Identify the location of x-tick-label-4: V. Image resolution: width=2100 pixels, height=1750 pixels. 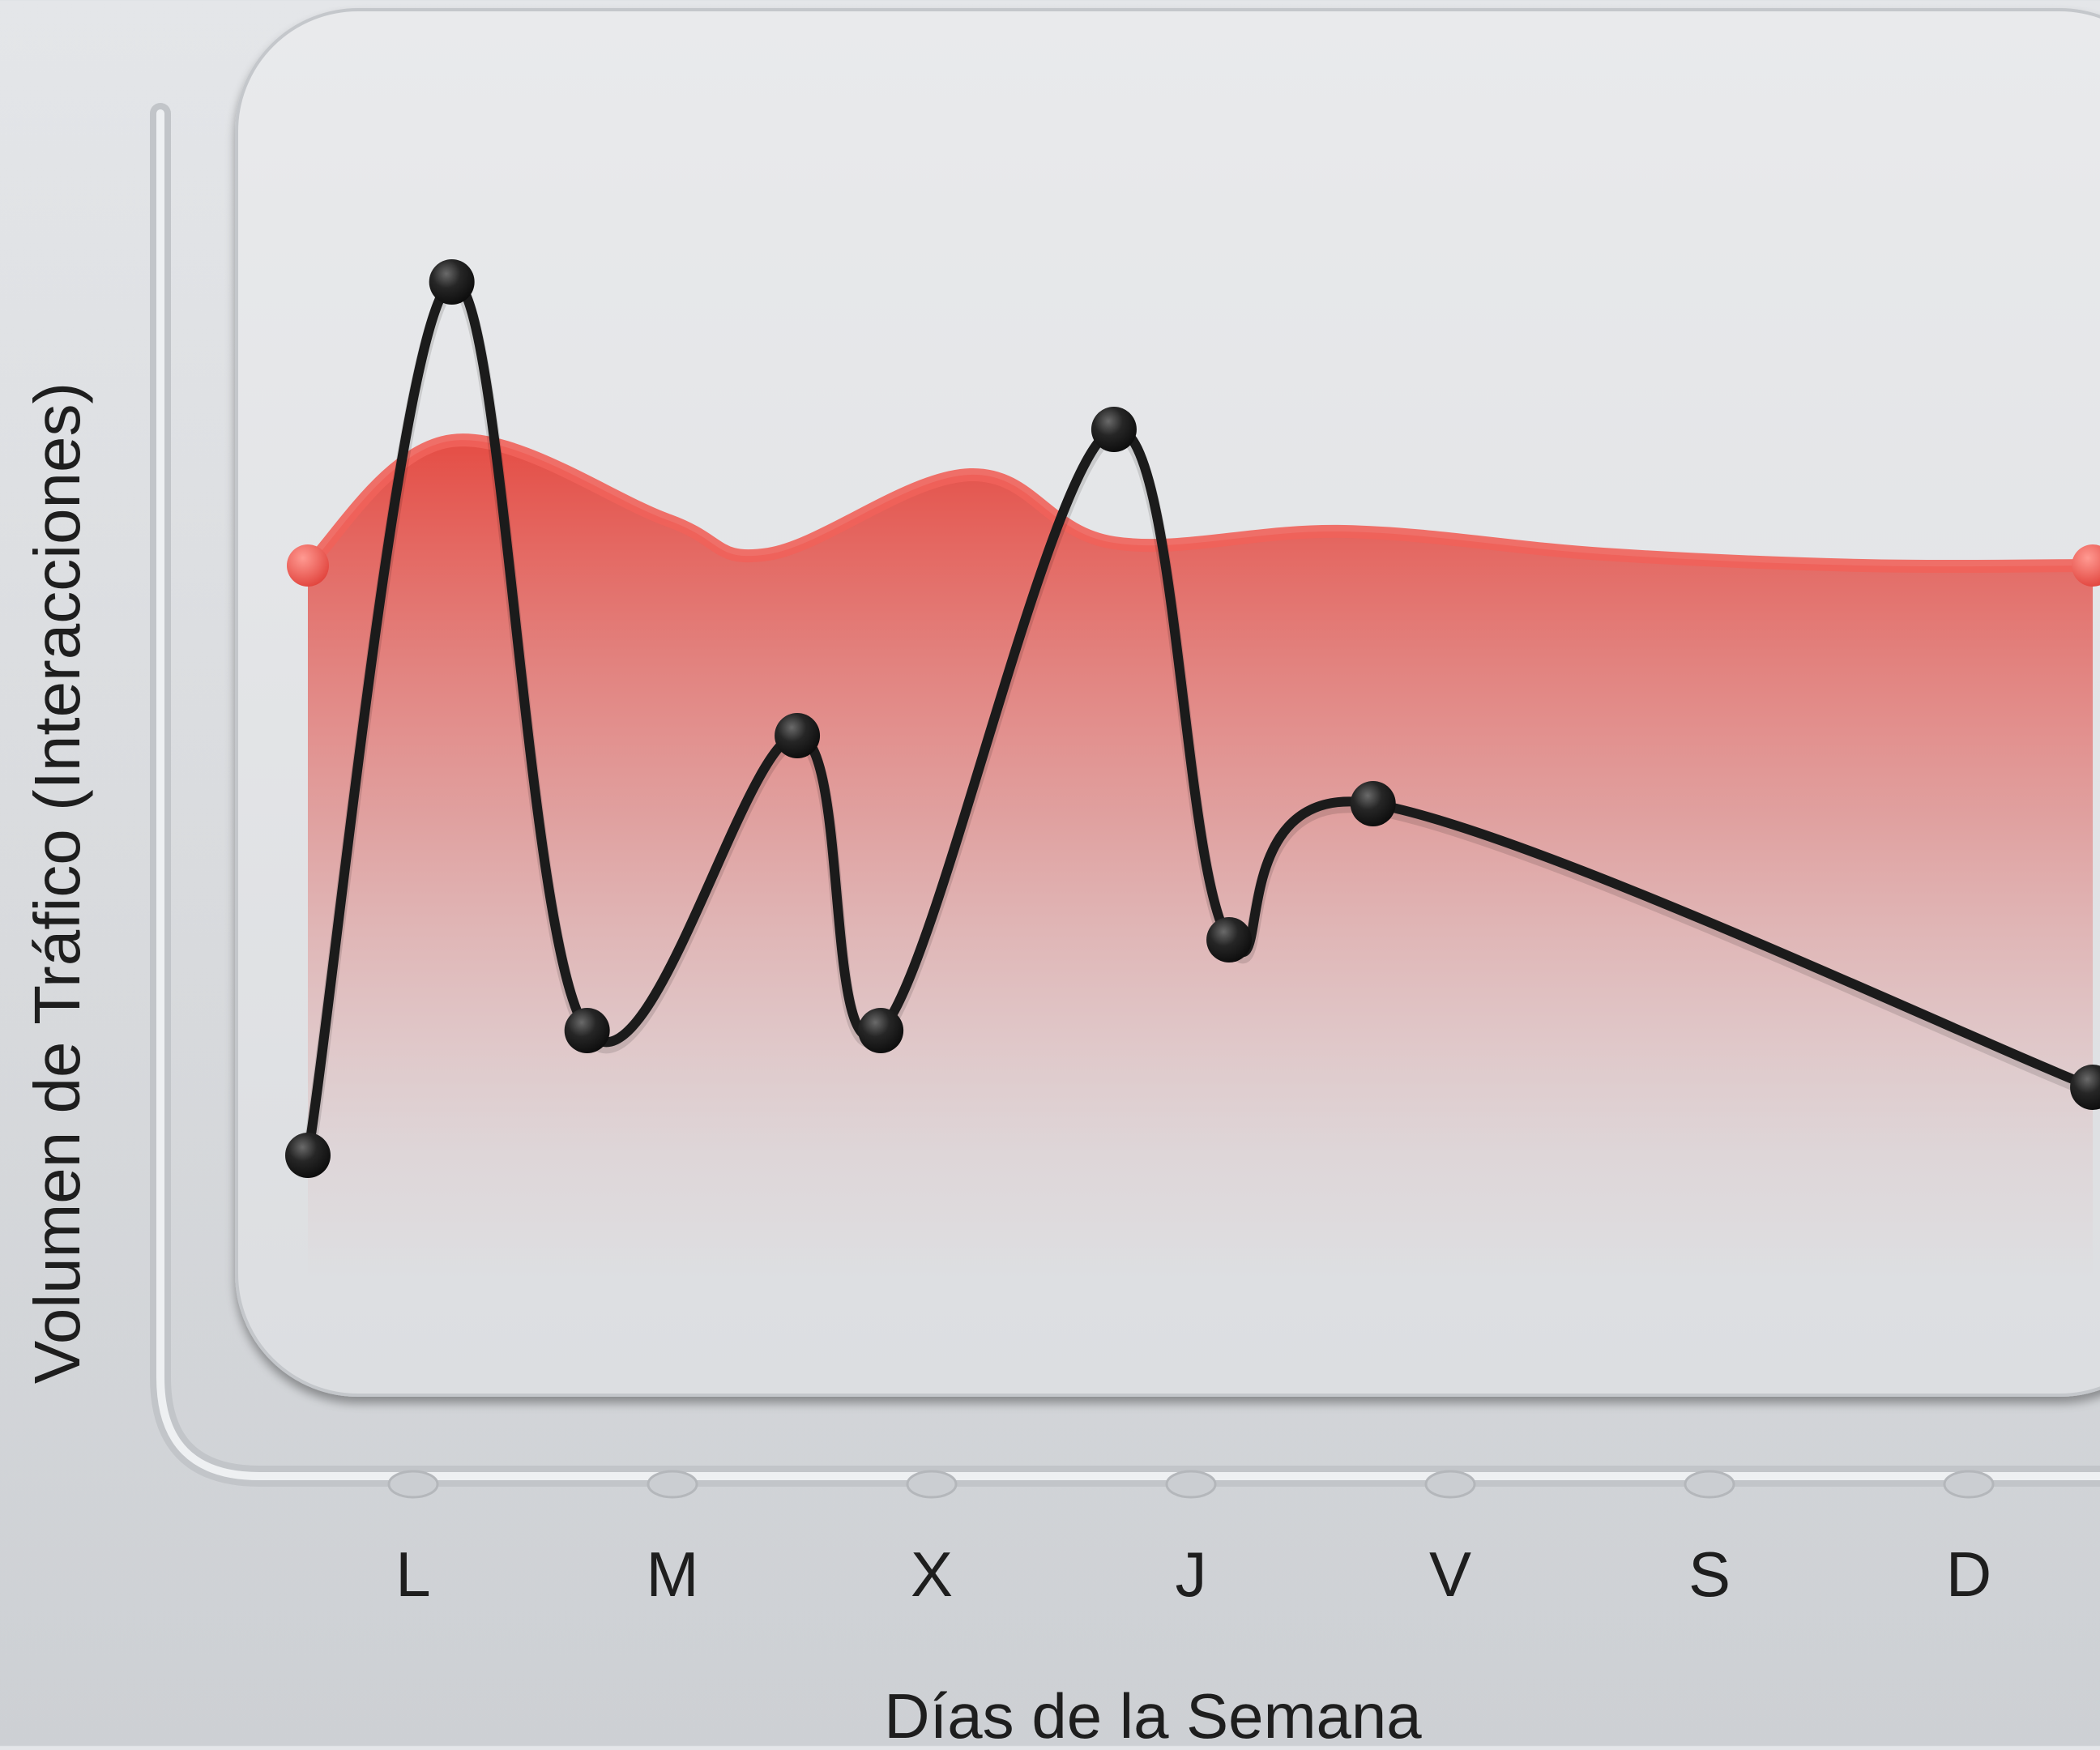
(1450, 1574).